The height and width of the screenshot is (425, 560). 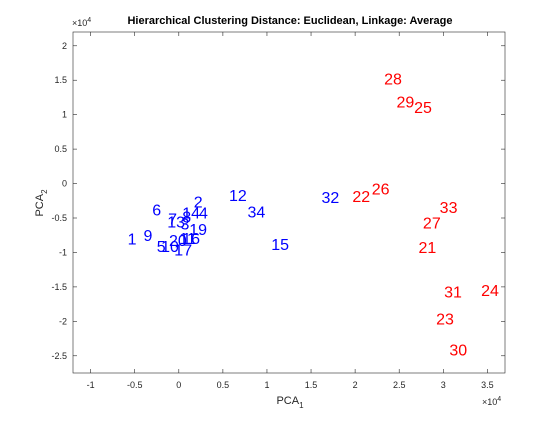 I want to click on y-axis-label: PCA2, so click(x=41, y=203).